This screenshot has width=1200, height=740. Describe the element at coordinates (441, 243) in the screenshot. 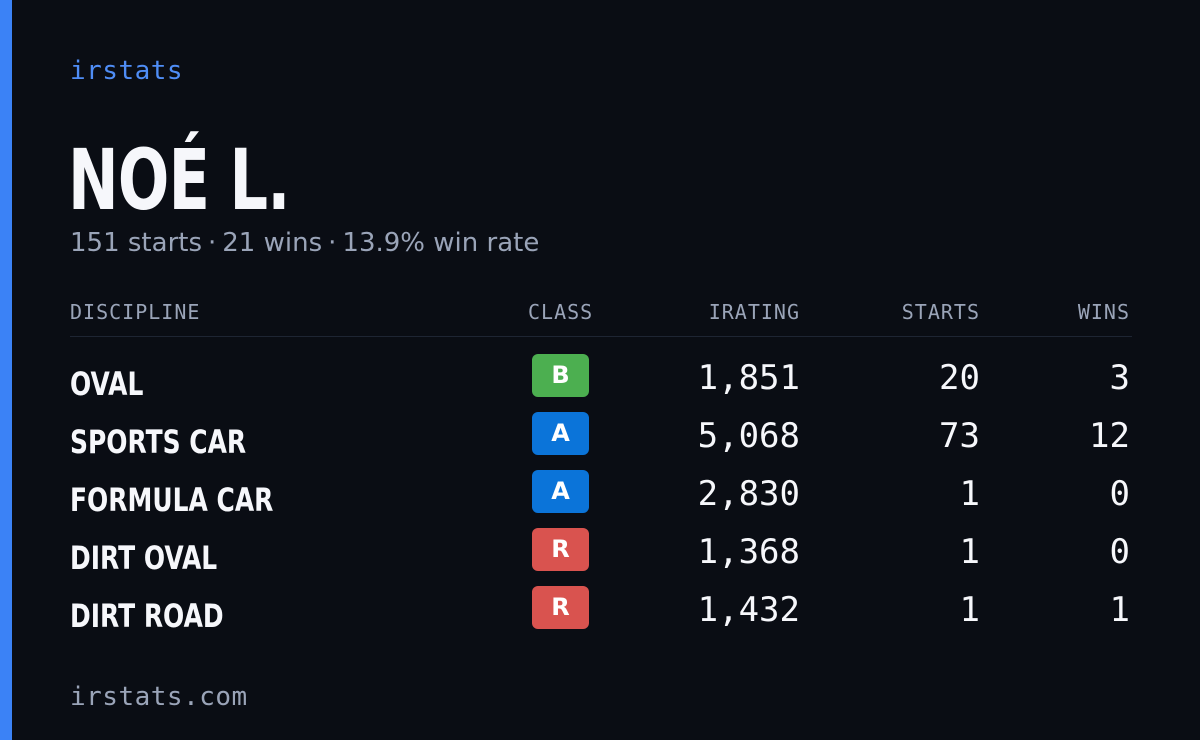

I see `summary-win-rate: 13.9% win rate` at that location.